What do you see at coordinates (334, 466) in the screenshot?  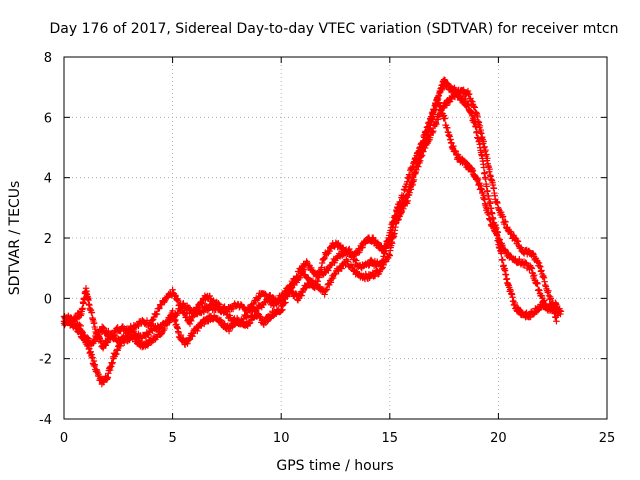 I see `x-axis-label: GPS time / hours` at bounding box center [334, 466].